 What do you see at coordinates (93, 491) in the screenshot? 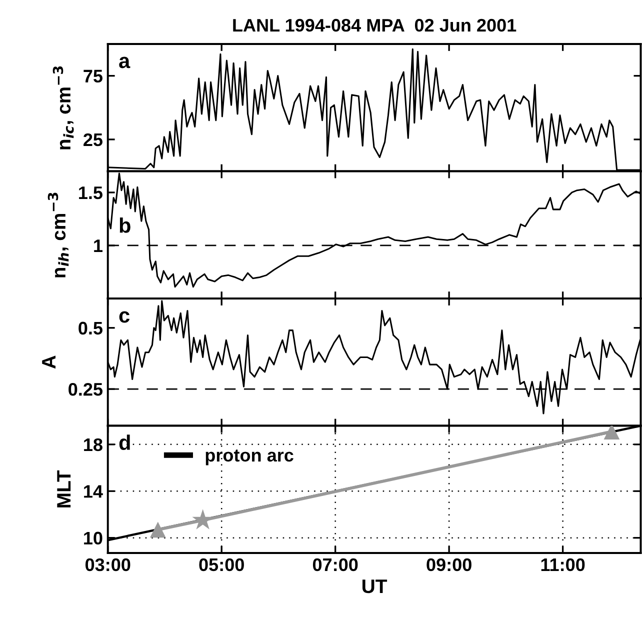
I see `y-tick-label: 14` at bounding box center [93, 491].